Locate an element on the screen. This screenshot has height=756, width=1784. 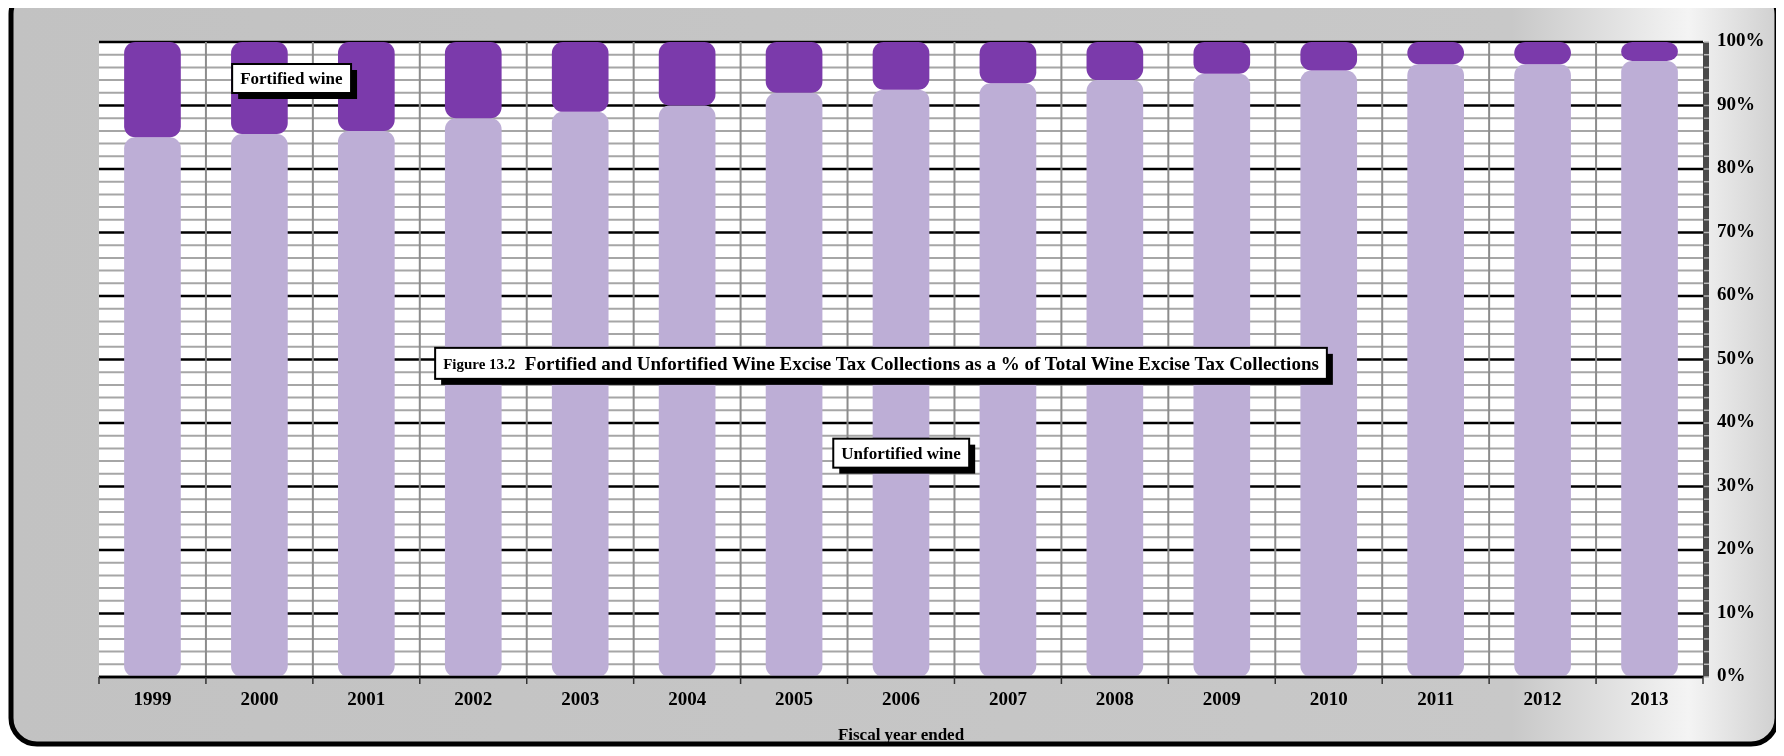
y-tick-label: 70% is located at coordinates (1736, 230).